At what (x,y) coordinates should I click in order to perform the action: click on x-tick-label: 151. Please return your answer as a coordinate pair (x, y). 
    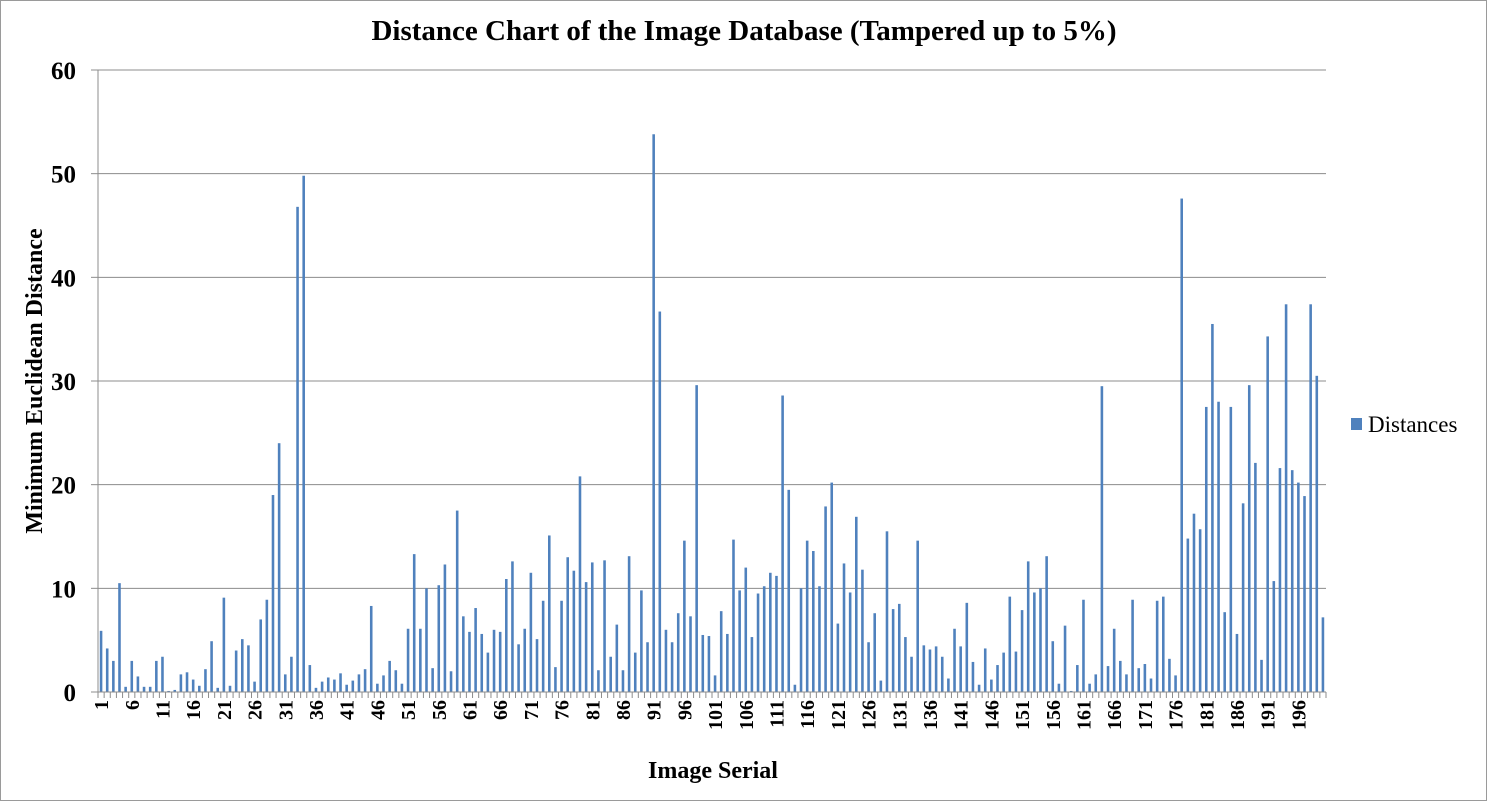
    Looking at the image, I should click on (1023, 715).